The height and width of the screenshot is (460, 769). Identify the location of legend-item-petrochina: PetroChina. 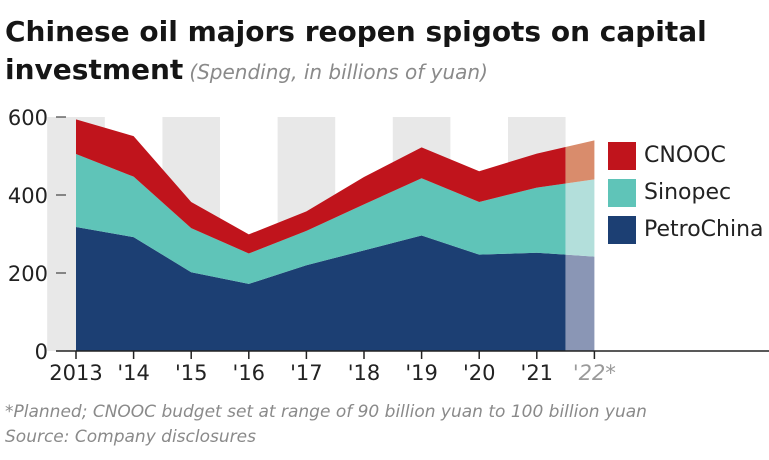
(688, 231).